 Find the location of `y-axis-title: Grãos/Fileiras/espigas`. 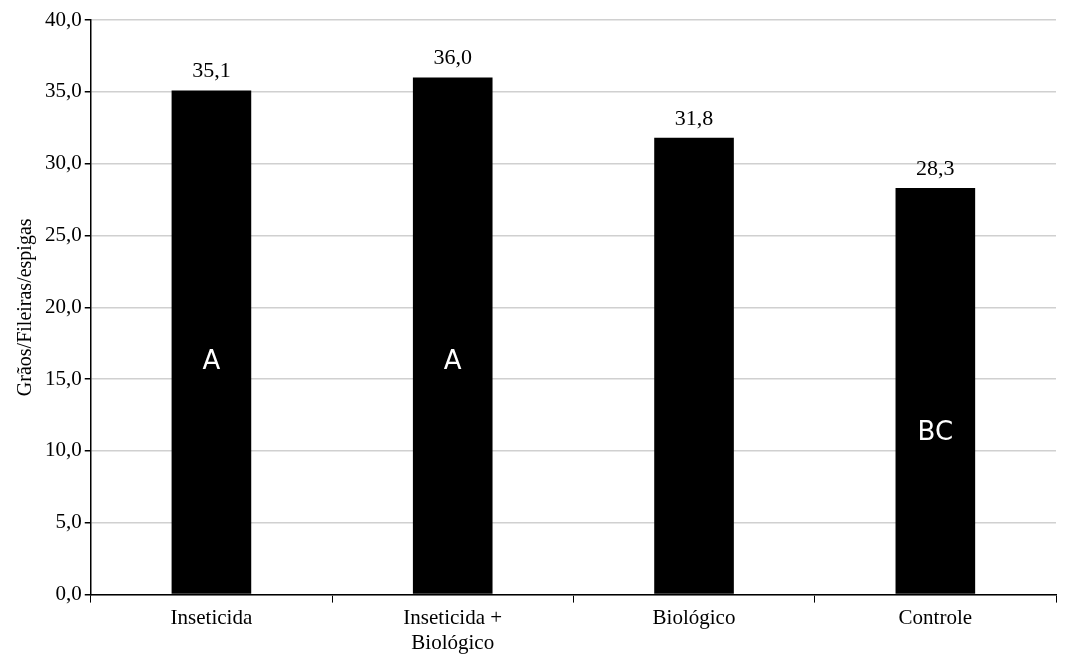

y-axis-title: Grãos/Fileiras/espigas is located at coordinates (25, 307).